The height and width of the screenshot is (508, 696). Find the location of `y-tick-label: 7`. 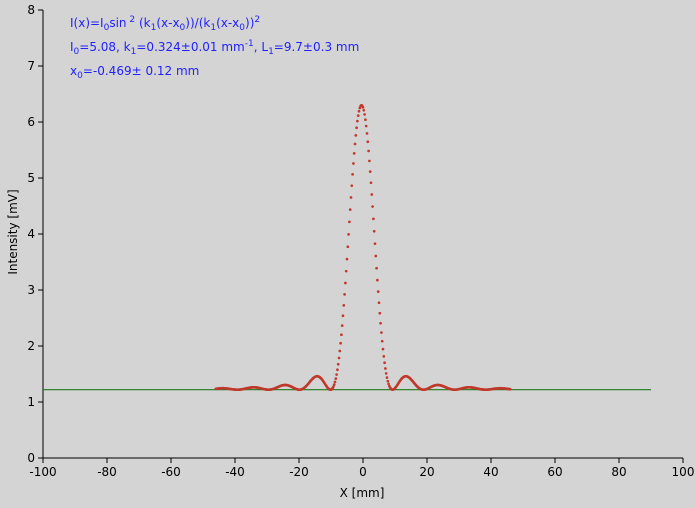

y-tick-label: 7 is located at coordinates (31, 66).